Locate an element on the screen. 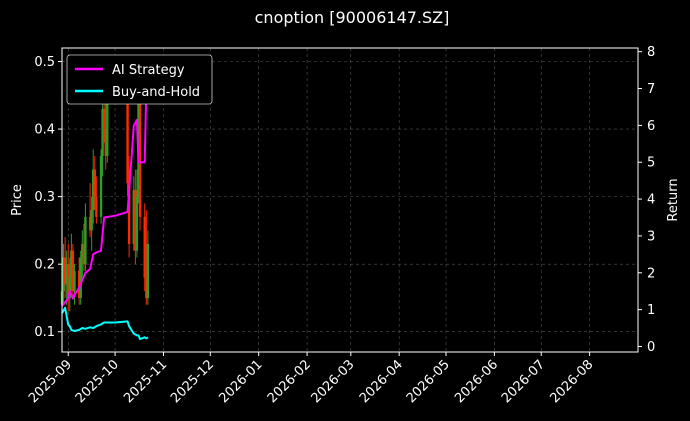 The image size is (690, 421). y-axis-right: 0 1 2 3 4 5 6 7 8 is located at coordinates (646, 200).